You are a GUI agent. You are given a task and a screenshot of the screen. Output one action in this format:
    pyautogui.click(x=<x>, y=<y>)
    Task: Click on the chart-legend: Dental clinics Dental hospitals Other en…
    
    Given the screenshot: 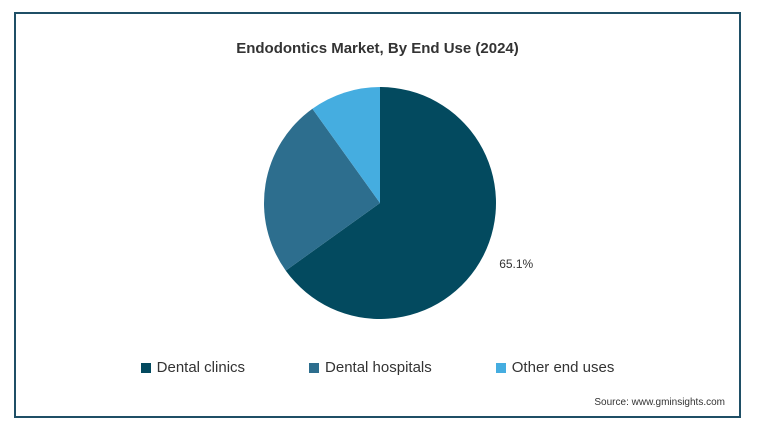 What is the action you would take?
    pyautogui.click(x=377, y=367)
    